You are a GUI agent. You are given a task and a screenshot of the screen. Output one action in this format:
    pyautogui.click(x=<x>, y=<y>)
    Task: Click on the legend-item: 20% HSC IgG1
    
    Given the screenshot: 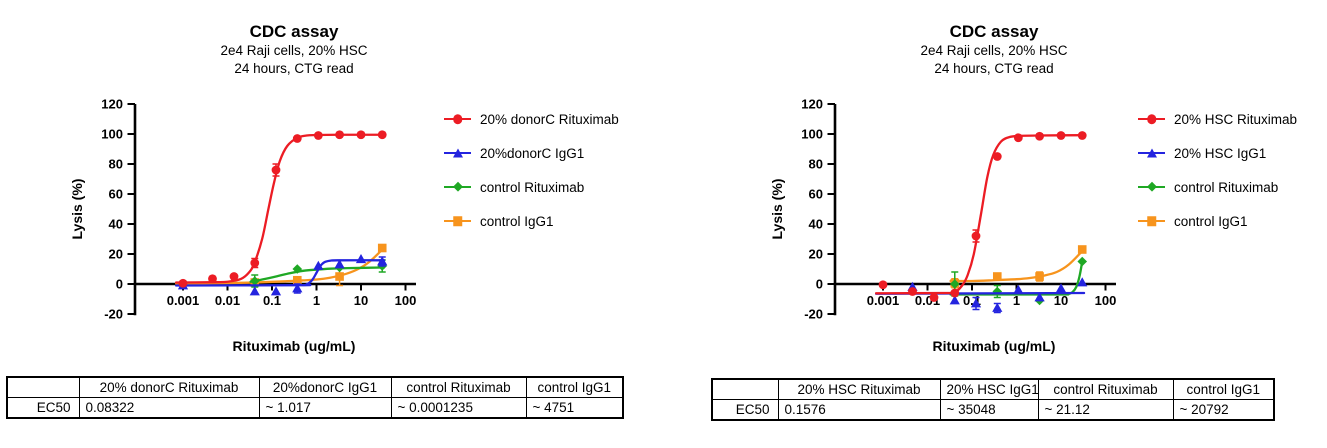 What is the action you would take?
    pyautogui.click(x=1217, y=153)
    